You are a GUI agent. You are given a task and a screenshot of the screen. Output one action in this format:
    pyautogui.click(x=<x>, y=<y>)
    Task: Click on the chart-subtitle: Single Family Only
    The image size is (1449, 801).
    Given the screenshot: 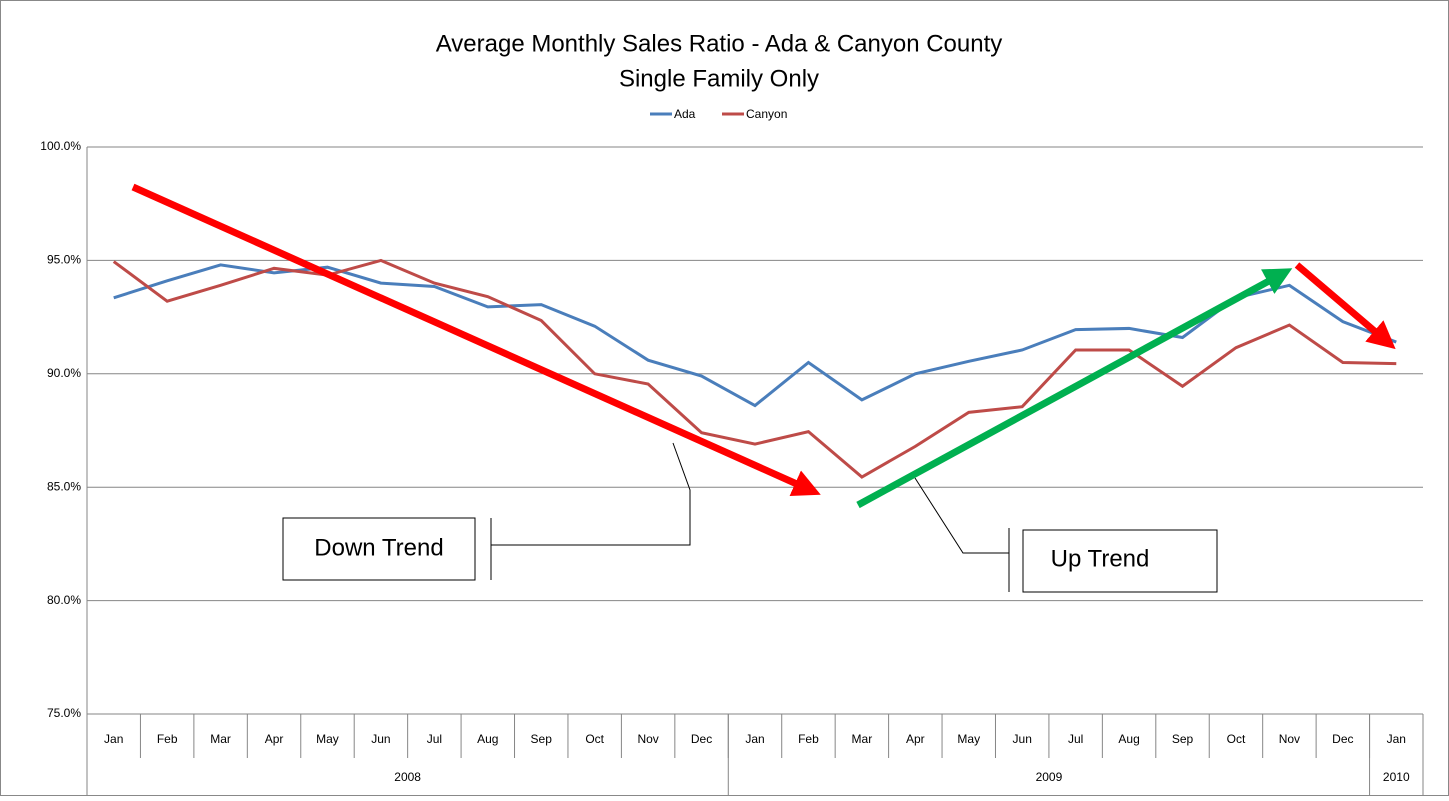 What is the action you would take?
    pyautogui.click(x=719, y=78)
    